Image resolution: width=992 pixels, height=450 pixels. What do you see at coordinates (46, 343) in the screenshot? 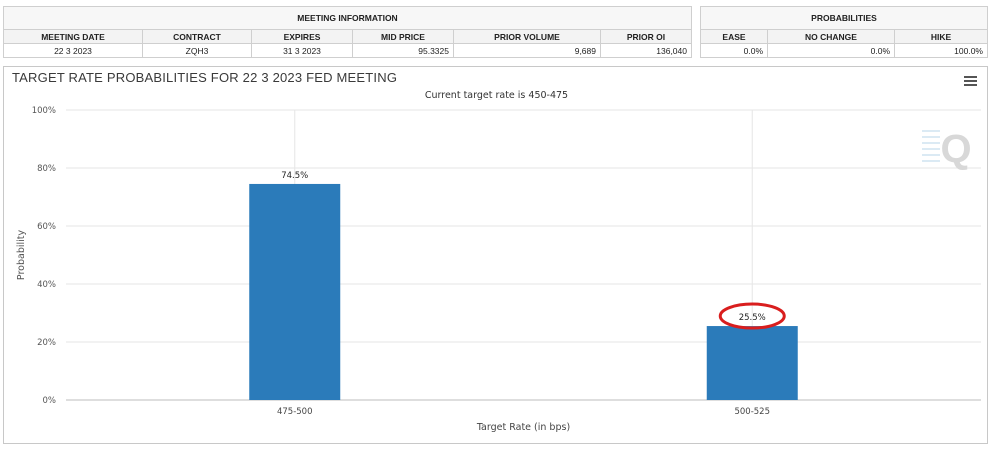
I see `y-tick-label: 20%` at bounding box center [46, 343].